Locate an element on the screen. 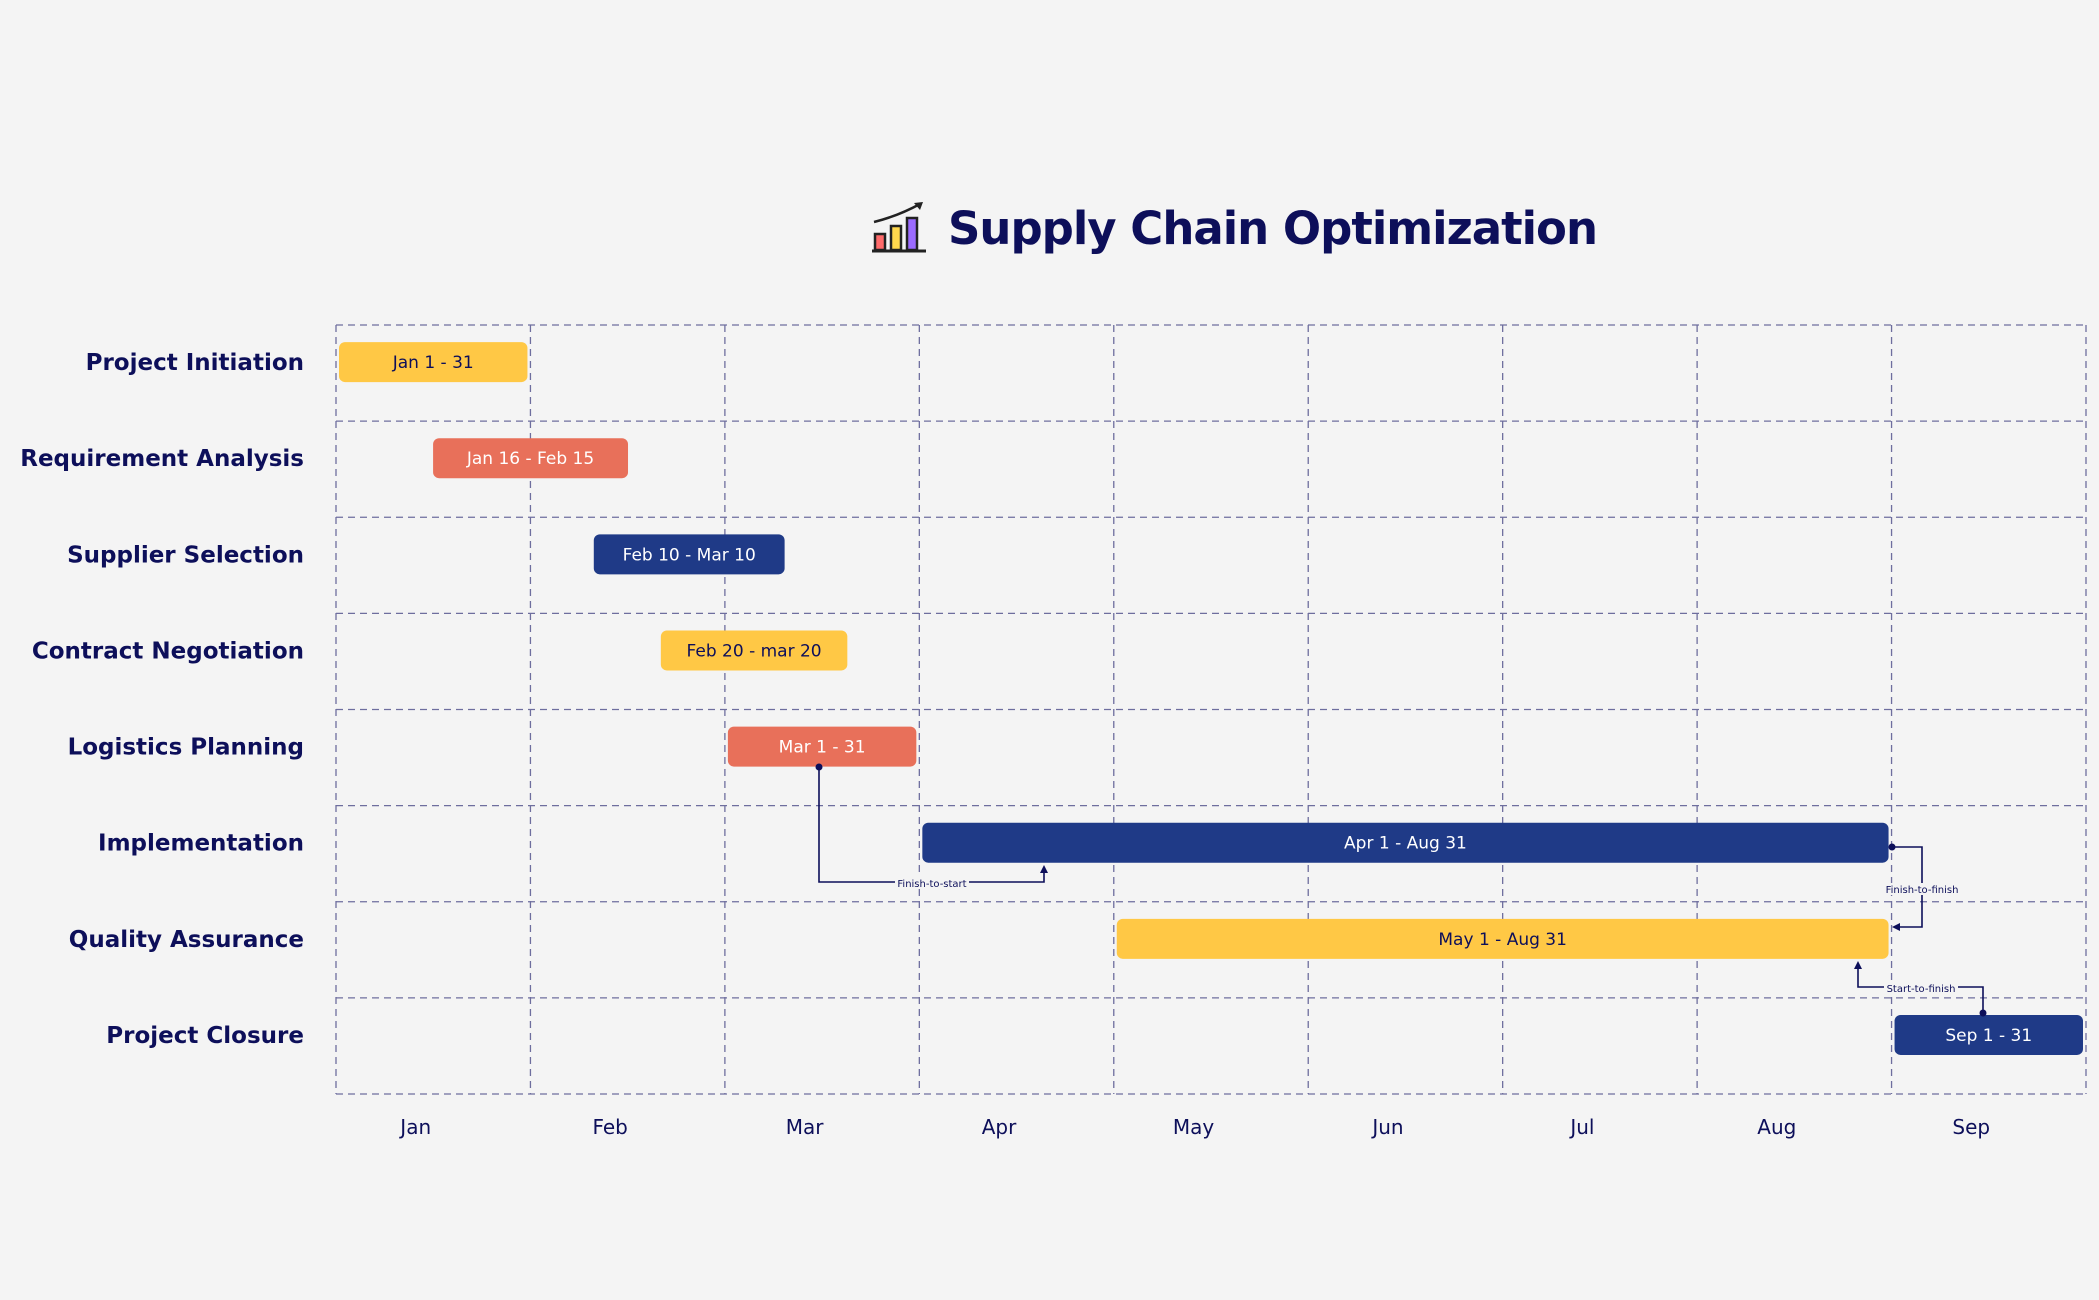  task-bar-label: Feb 10 - Mar 10 is located at coordinates (689, 555).